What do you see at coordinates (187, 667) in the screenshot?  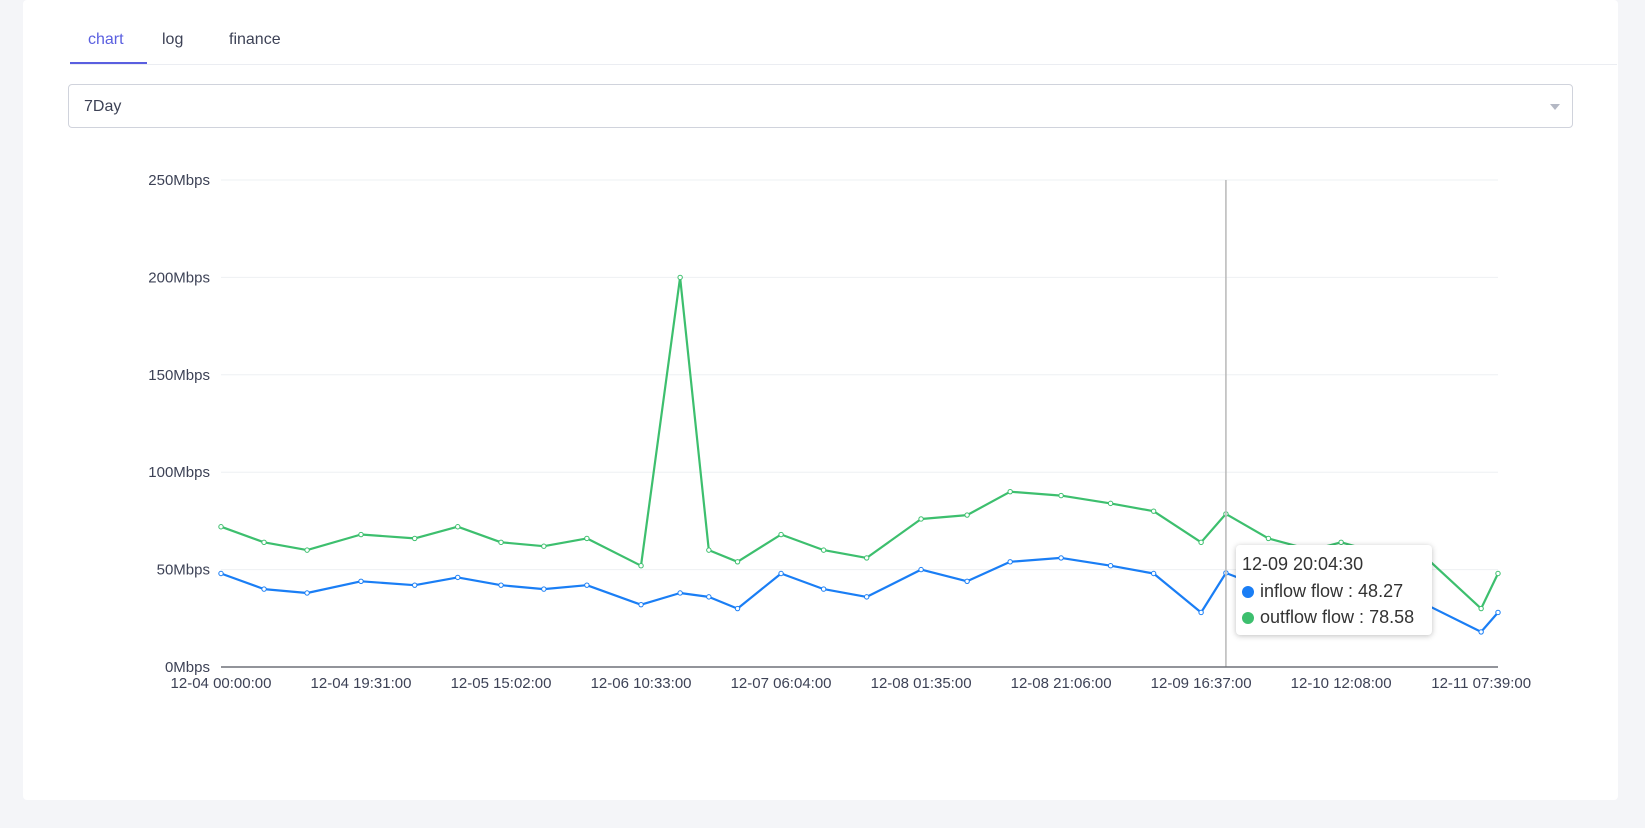 I see `y-tick-label: 0Mbps` at bounding box center [187, 667].